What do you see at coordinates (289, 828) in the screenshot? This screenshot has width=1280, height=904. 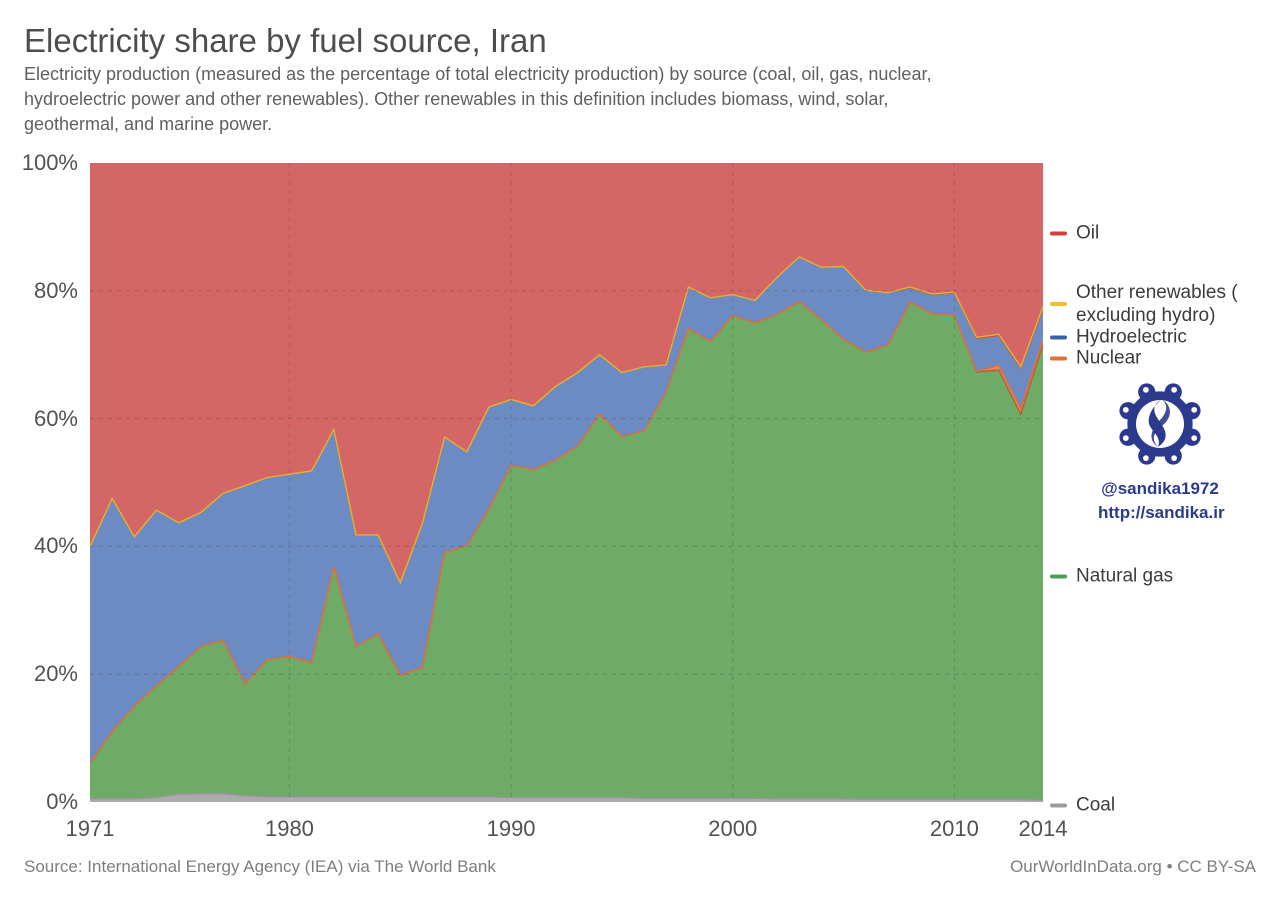 I see `x-tick-1980: 1980` at bounding box center [289, 828].